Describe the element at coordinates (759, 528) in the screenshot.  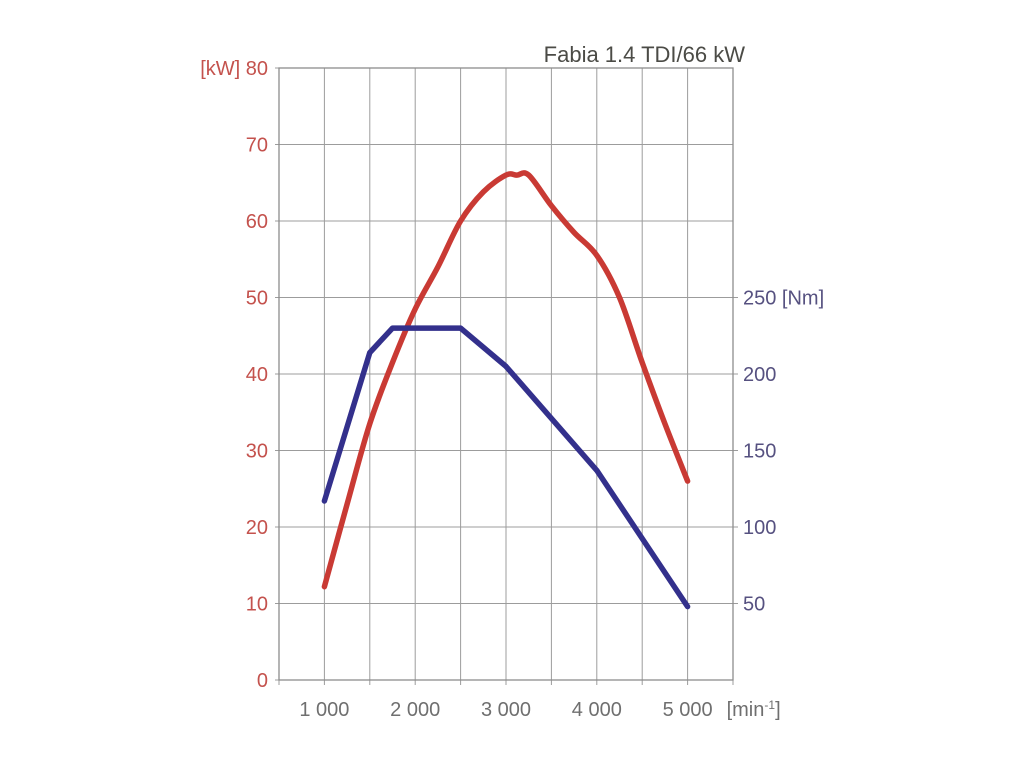
I see `right-axis-tick-label: 100` at that location.